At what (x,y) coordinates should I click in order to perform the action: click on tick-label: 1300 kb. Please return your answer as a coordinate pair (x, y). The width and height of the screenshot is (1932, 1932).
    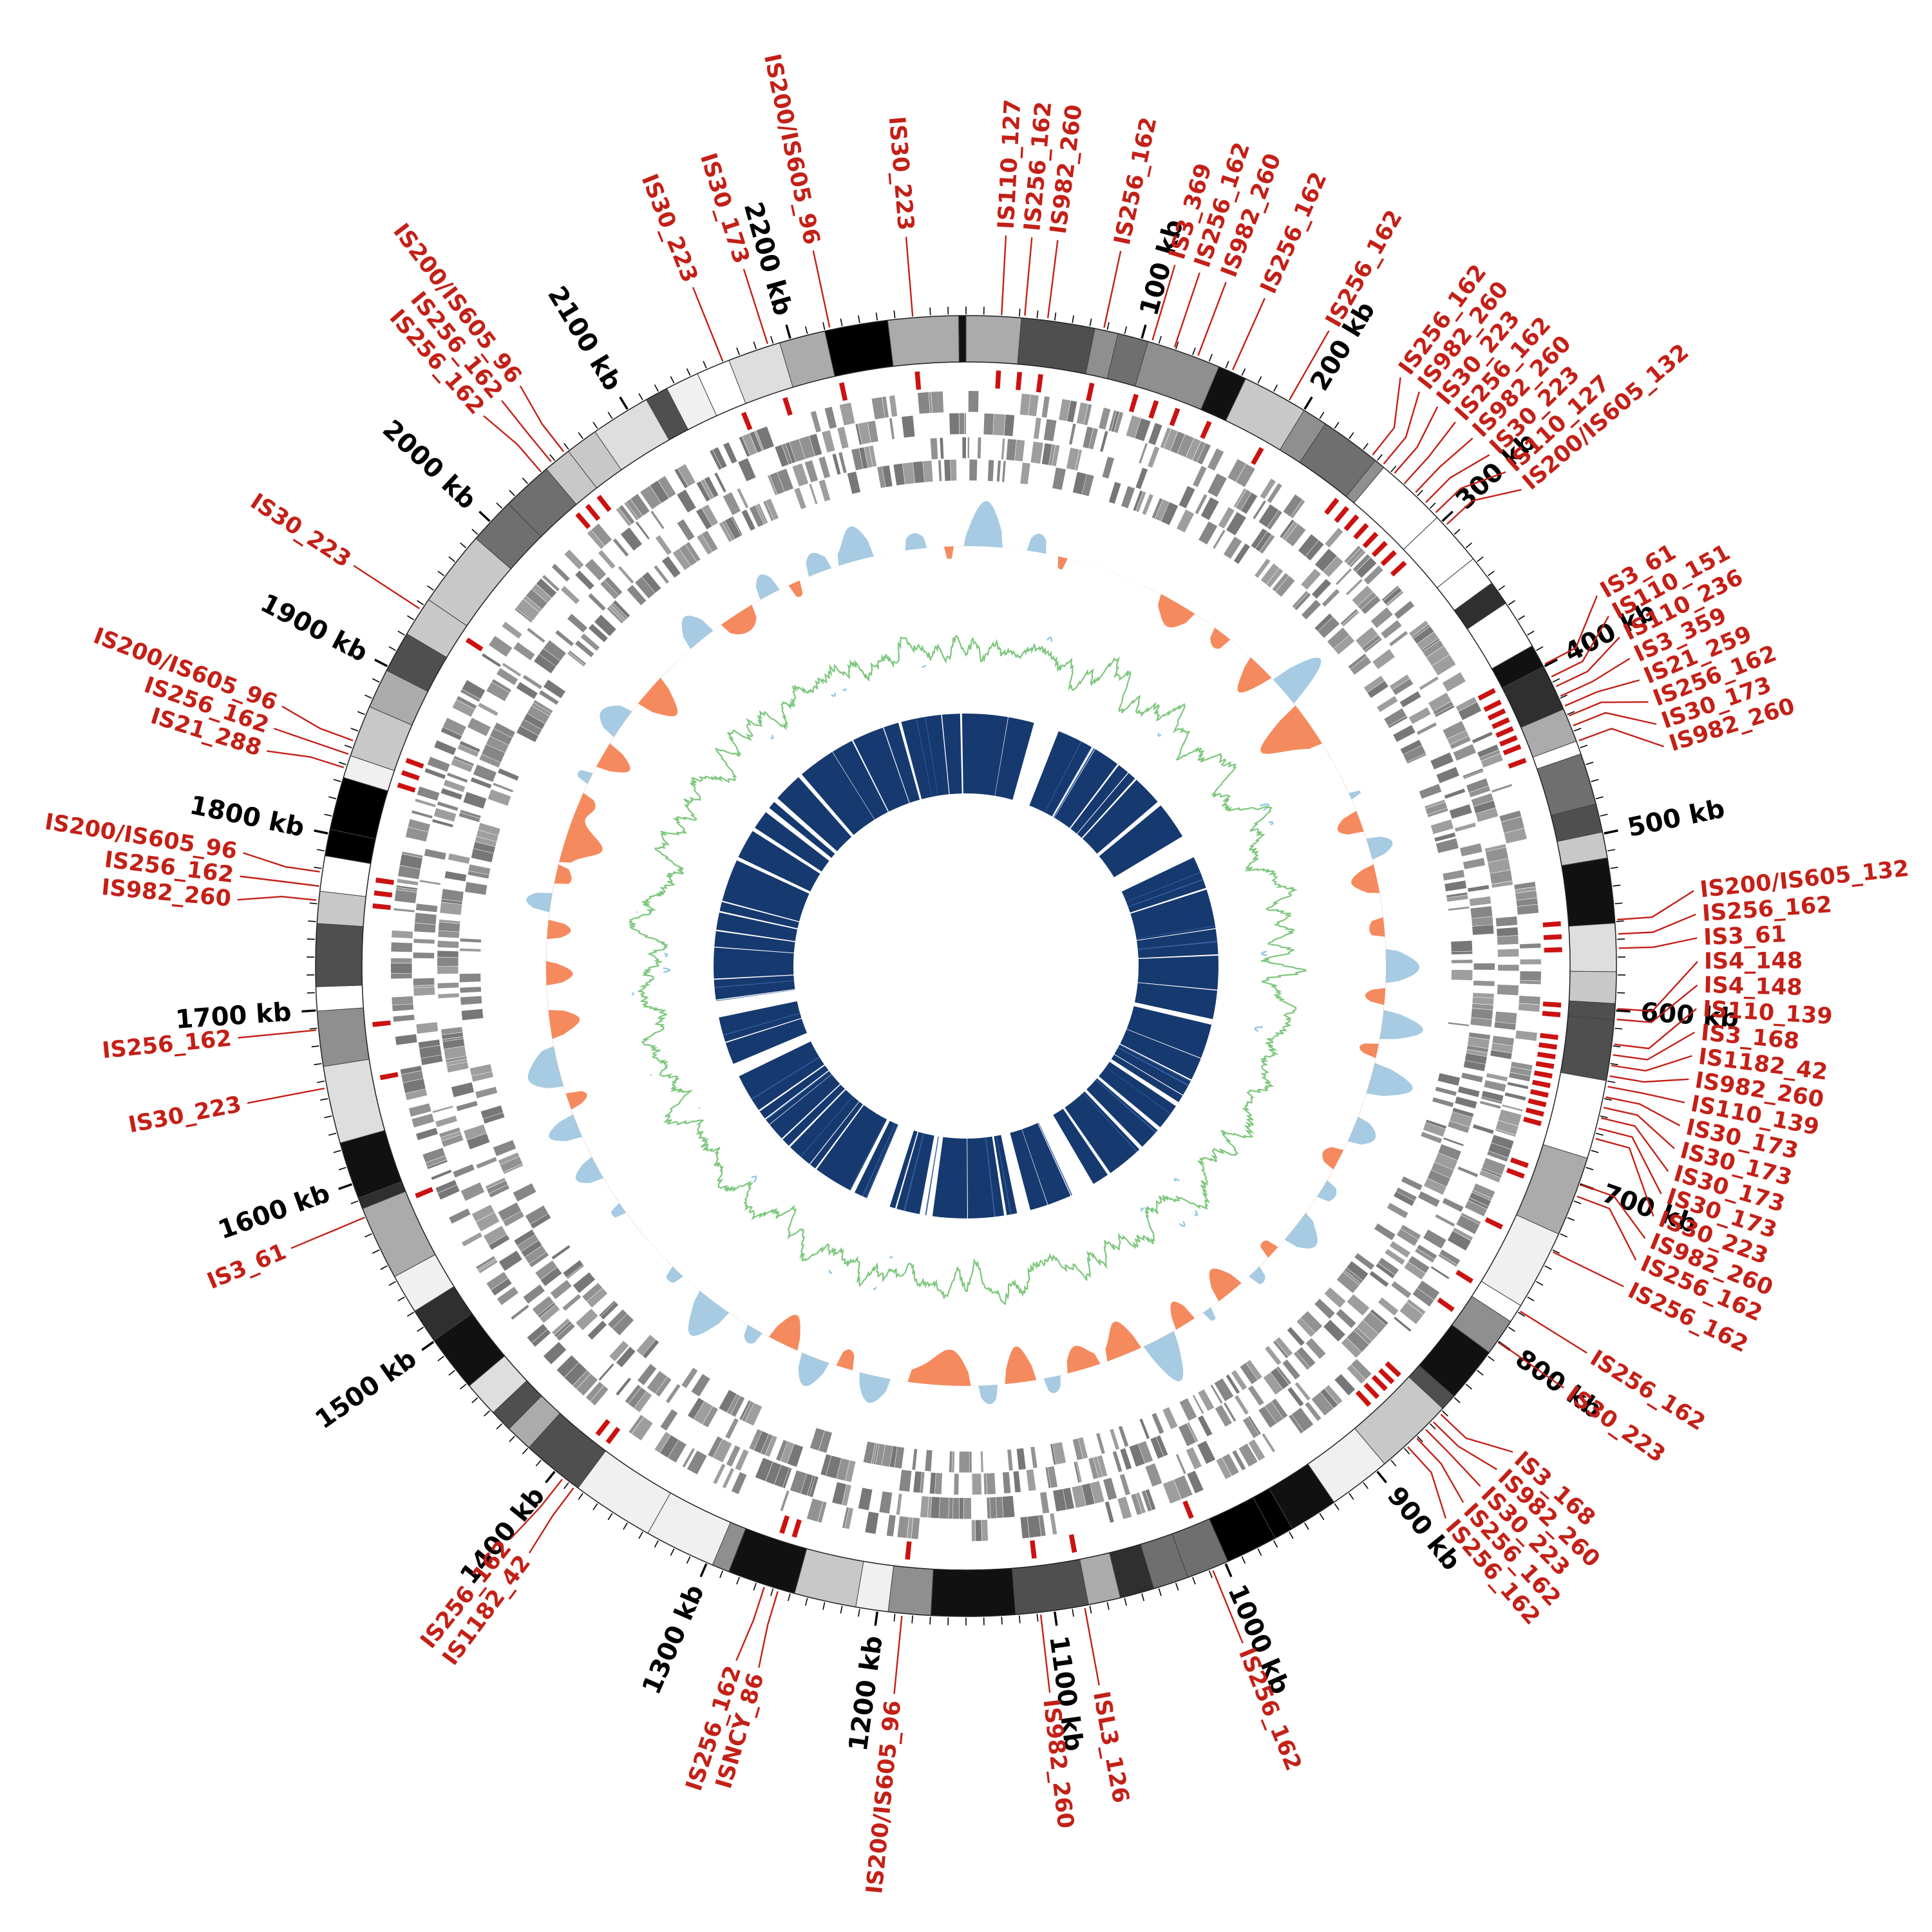
    Looking at the image, I should click on (674, 1640).